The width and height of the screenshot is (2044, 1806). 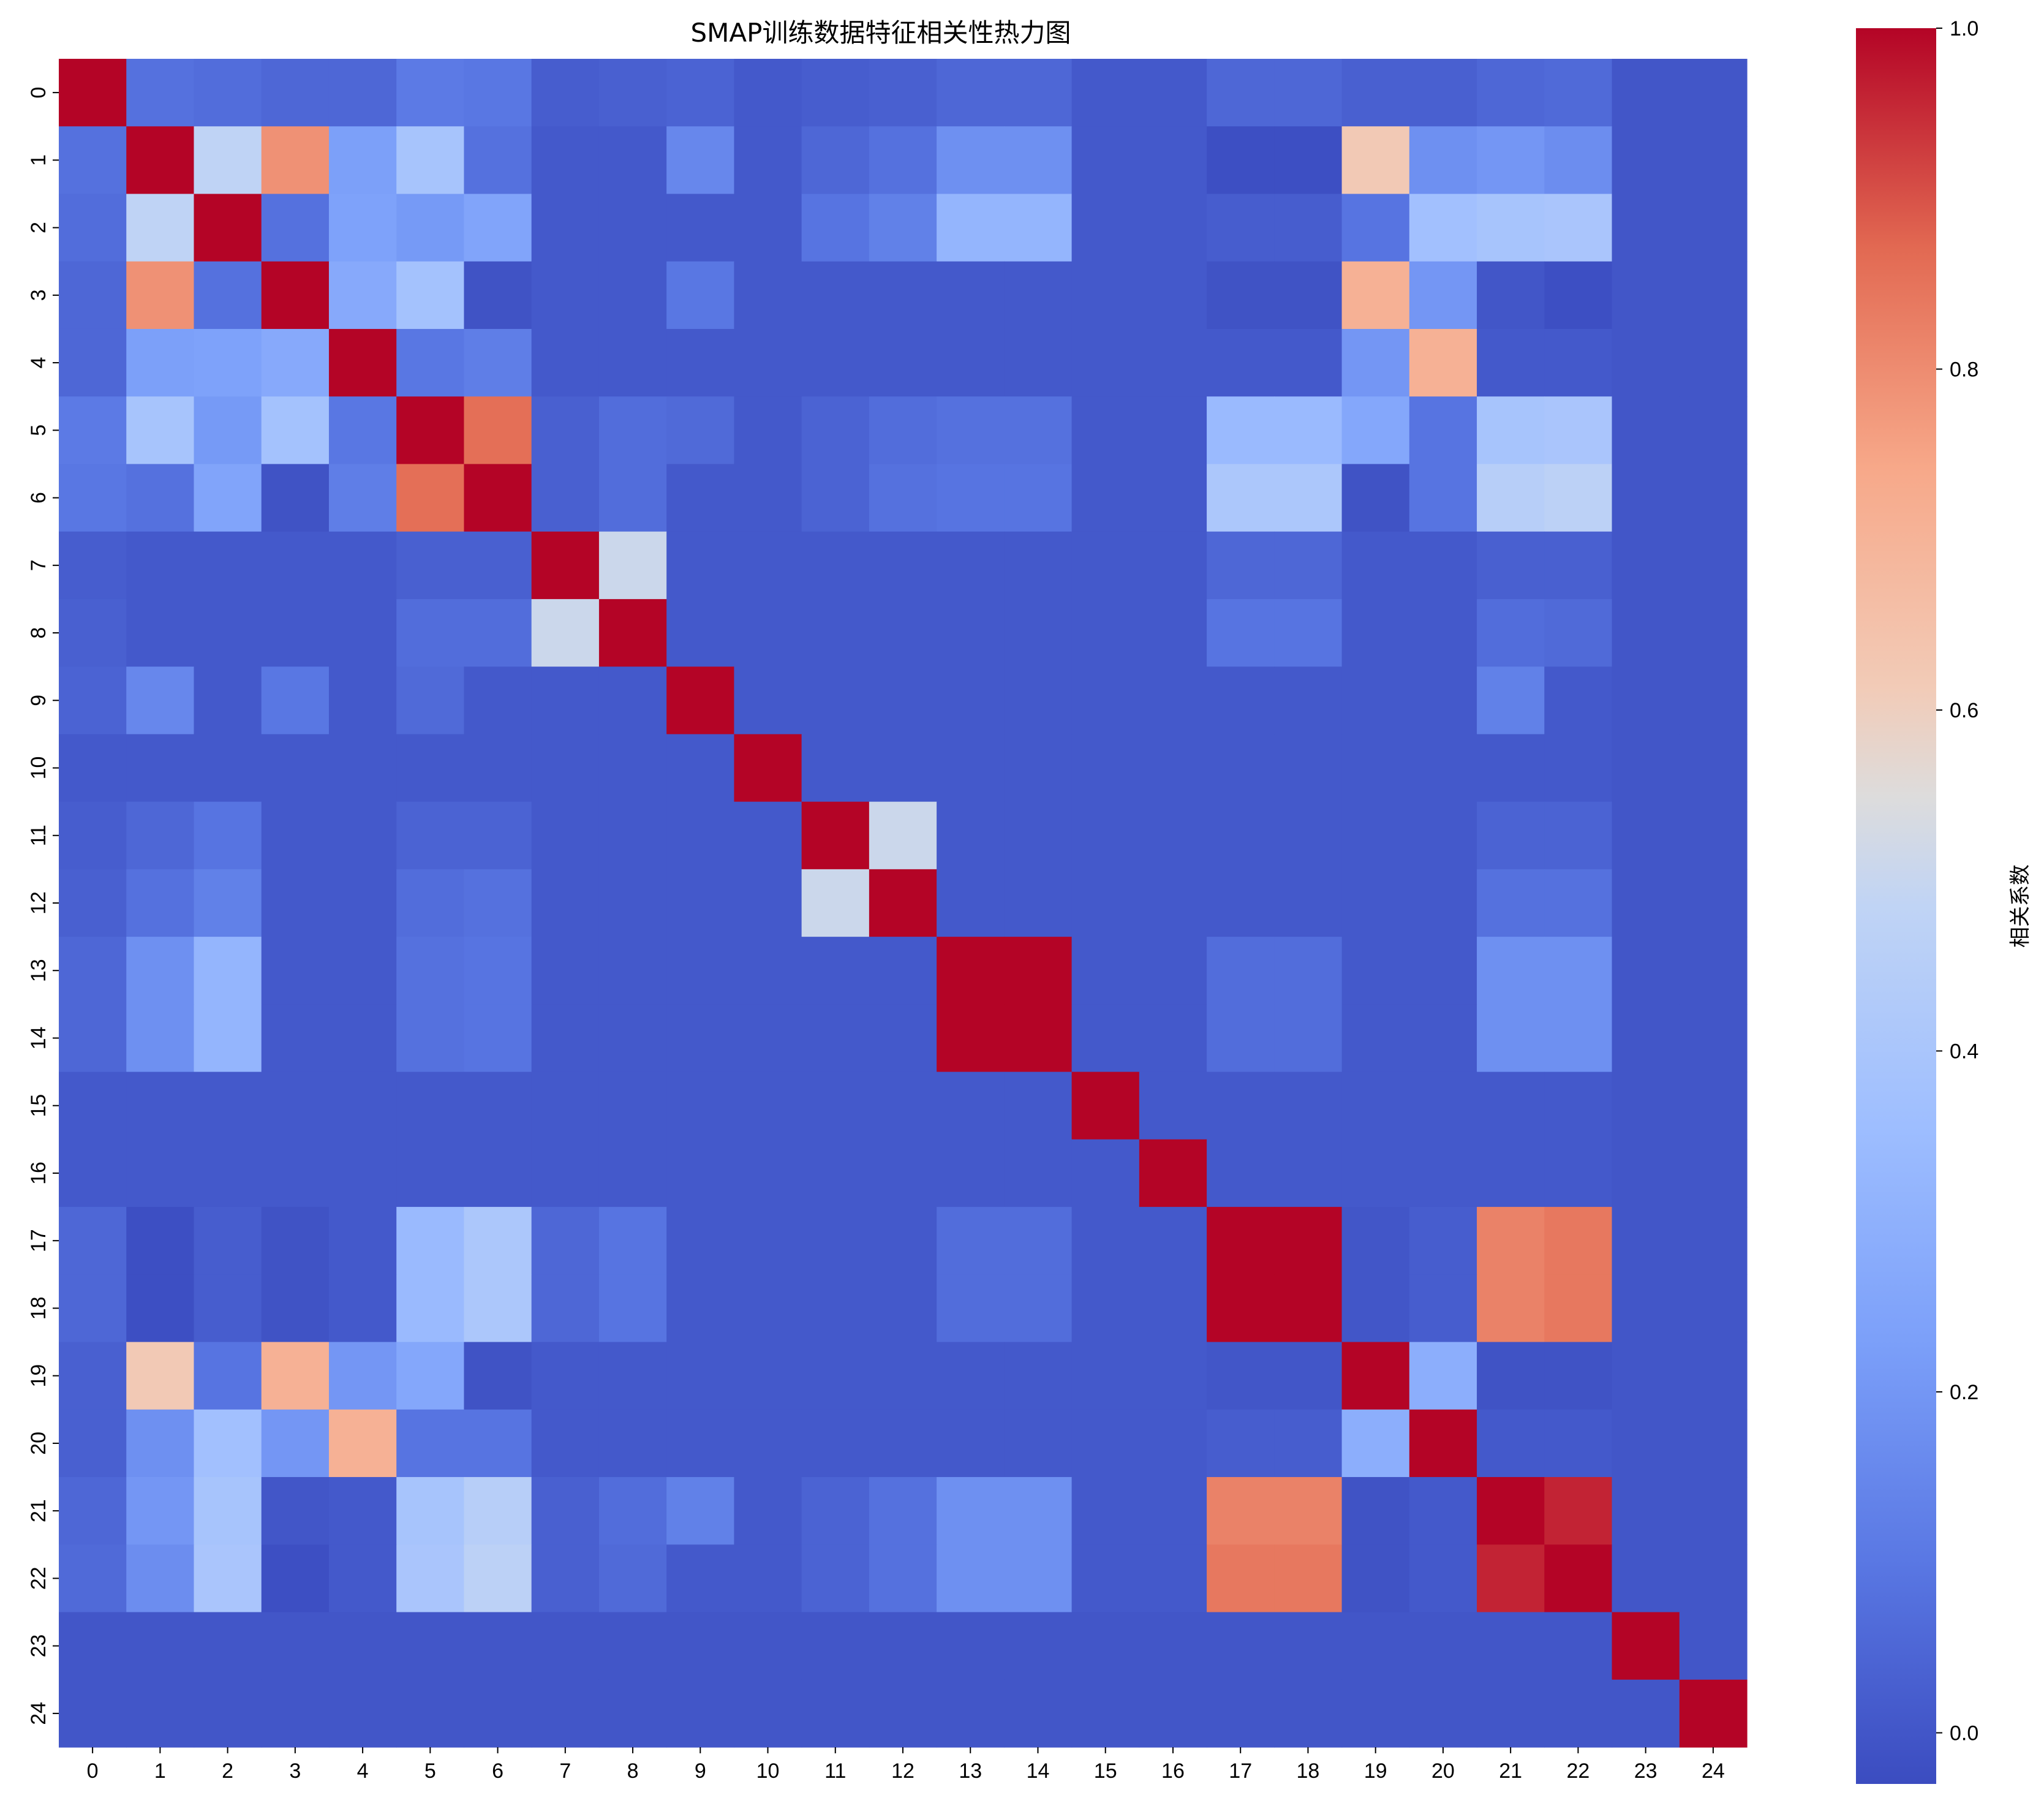 I want to click on y-tick-label: 22, so click(x=38, y=1578).